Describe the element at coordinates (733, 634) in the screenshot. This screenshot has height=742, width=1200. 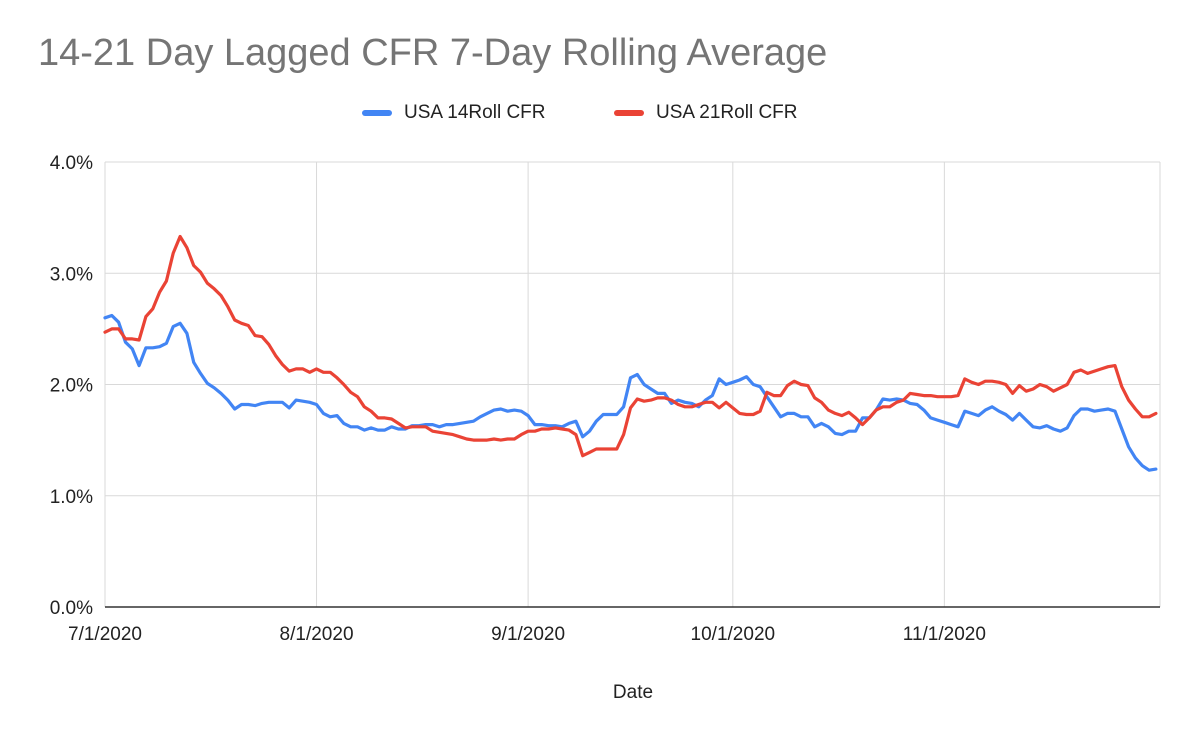
I see `x-tick-label: 10/1/2020` at that location.